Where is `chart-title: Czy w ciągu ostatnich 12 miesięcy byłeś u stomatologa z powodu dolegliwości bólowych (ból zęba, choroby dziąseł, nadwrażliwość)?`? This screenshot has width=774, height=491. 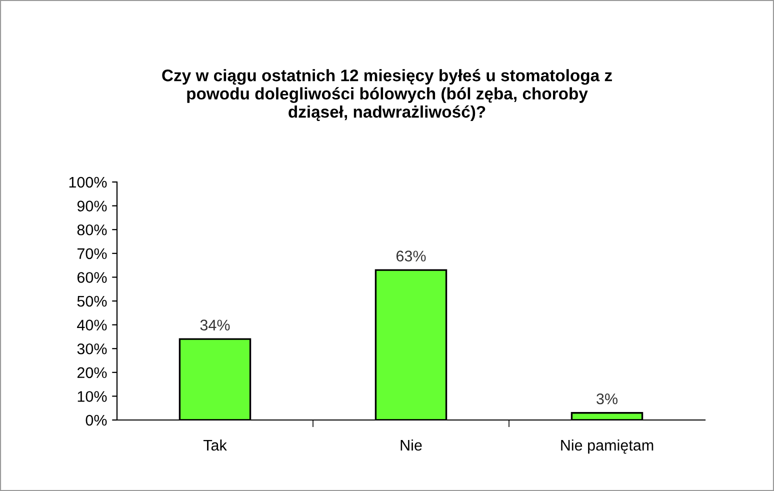
chart-title: Czy w ciągu ostatnich 12 miesięcy byłeś u stomatologa z powodu dolegliwości bólowych (ból zęba, choroby dziąseł, nadwrażliwość)? is located at coordinates (387, 95).